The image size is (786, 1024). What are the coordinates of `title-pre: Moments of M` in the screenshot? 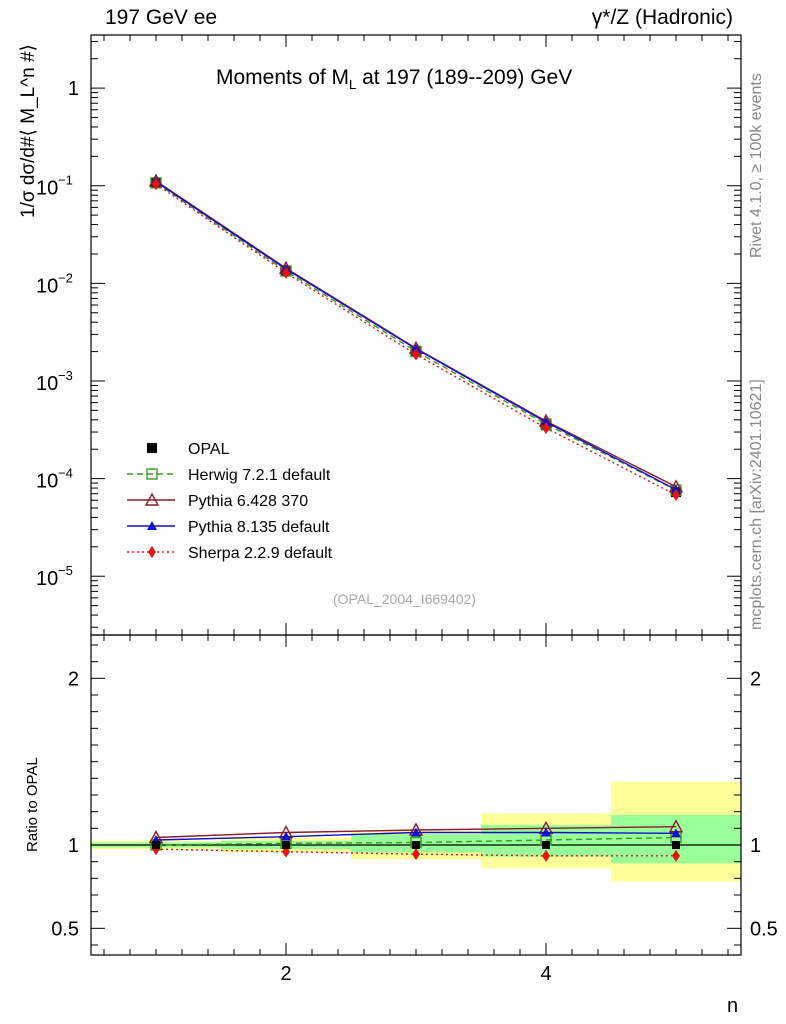 It's located at (283, 77).